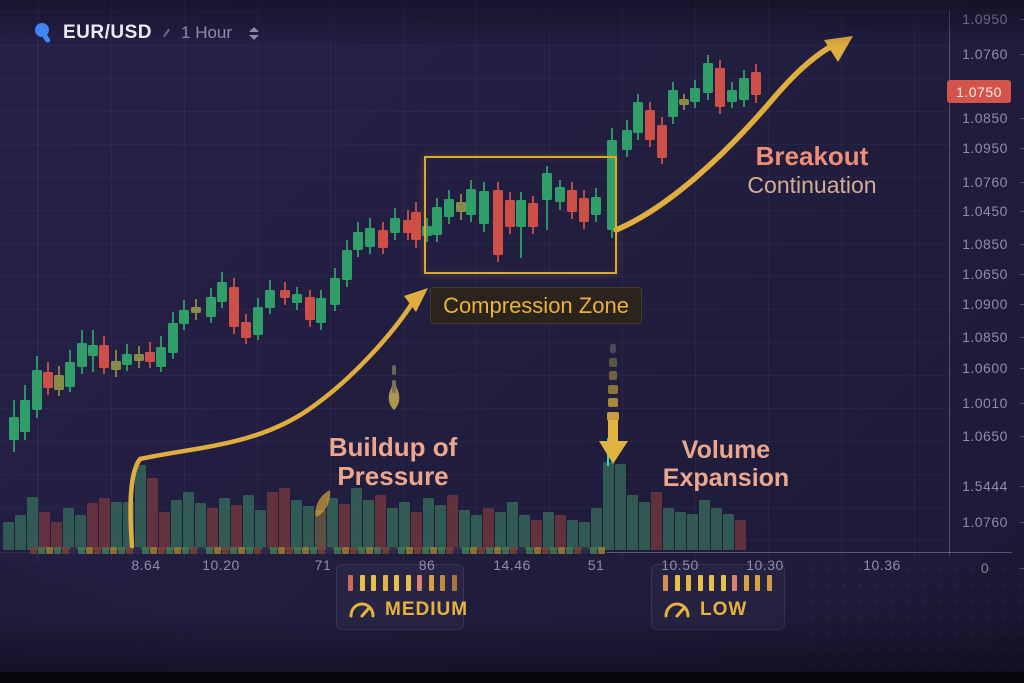  I want to click on compression-zone-text: Compression Zone, so click(536, 305).